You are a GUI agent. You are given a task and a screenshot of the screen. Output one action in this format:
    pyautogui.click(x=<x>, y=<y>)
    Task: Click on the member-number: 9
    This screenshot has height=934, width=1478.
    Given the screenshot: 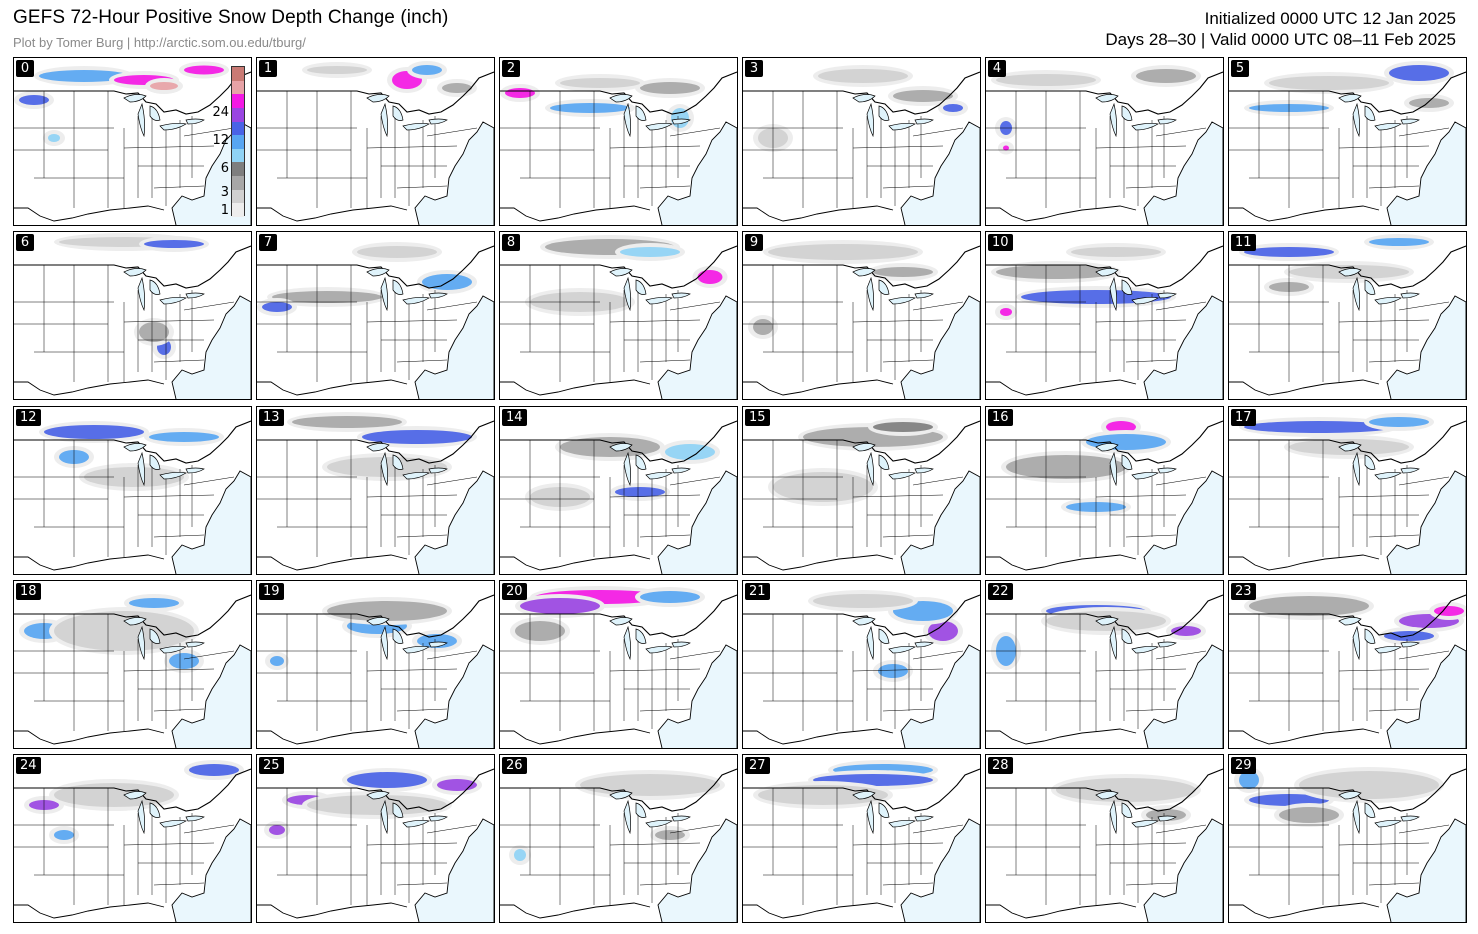 What is the action you would take?
    pyautogui.click(x=754, y=242)
    